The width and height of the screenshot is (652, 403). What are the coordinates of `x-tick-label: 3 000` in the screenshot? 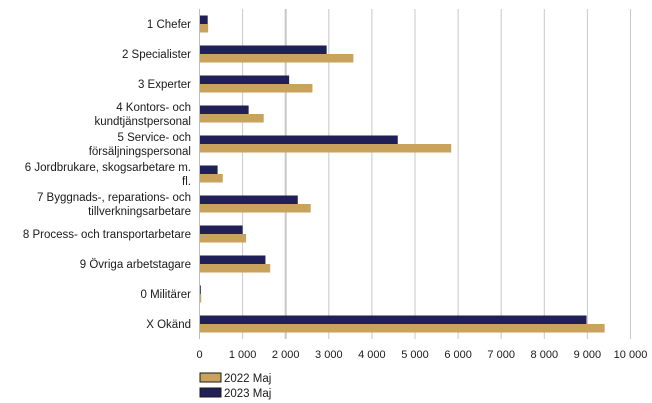 It's located at (329, 355).